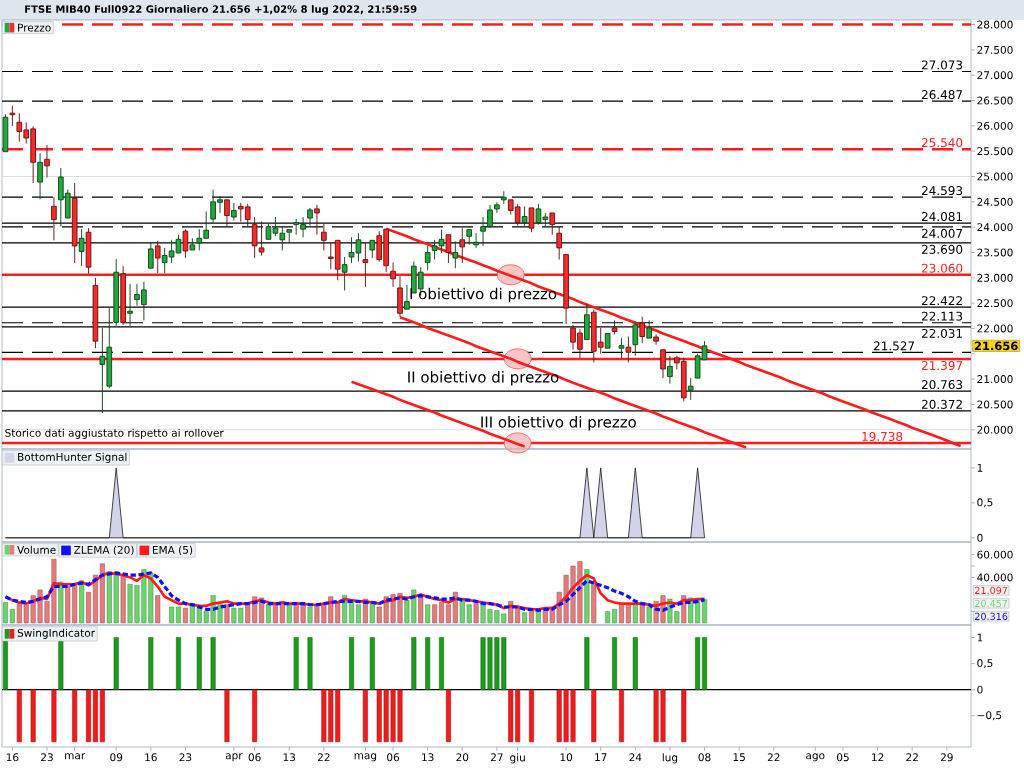 This screenshot has width=1024, height=768. What do you see at coordinates (946, 757) in the screenshot?
I see `x-tick-label: 29` at bounding box center [946, 757].